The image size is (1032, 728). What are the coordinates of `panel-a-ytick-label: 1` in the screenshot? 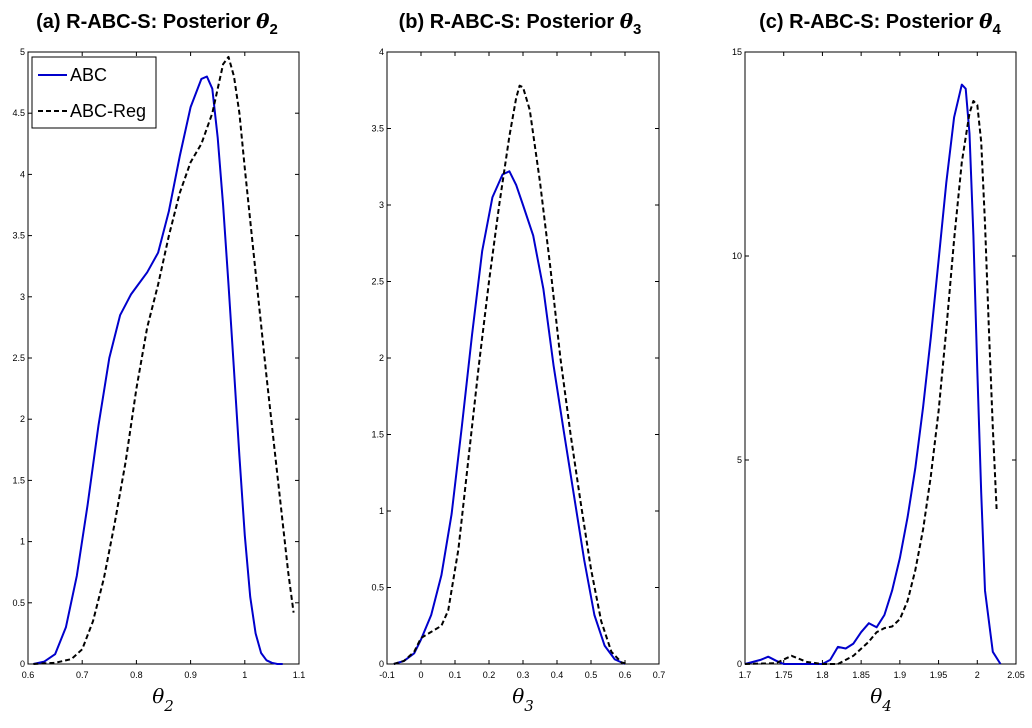 It's located at (22, 542).